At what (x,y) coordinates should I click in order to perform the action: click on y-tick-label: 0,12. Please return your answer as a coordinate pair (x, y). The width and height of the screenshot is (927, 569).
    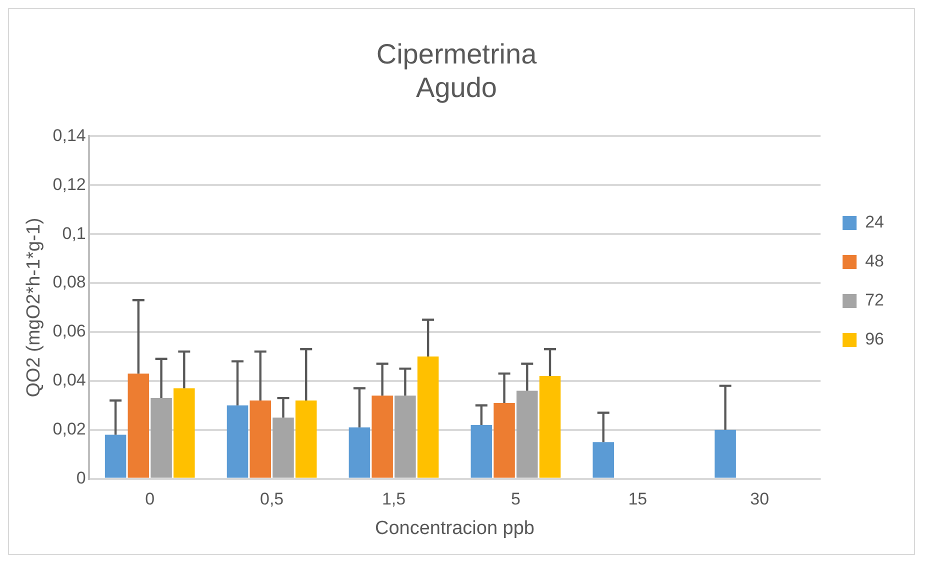
    Looking at the image, I should click on (69, 184).